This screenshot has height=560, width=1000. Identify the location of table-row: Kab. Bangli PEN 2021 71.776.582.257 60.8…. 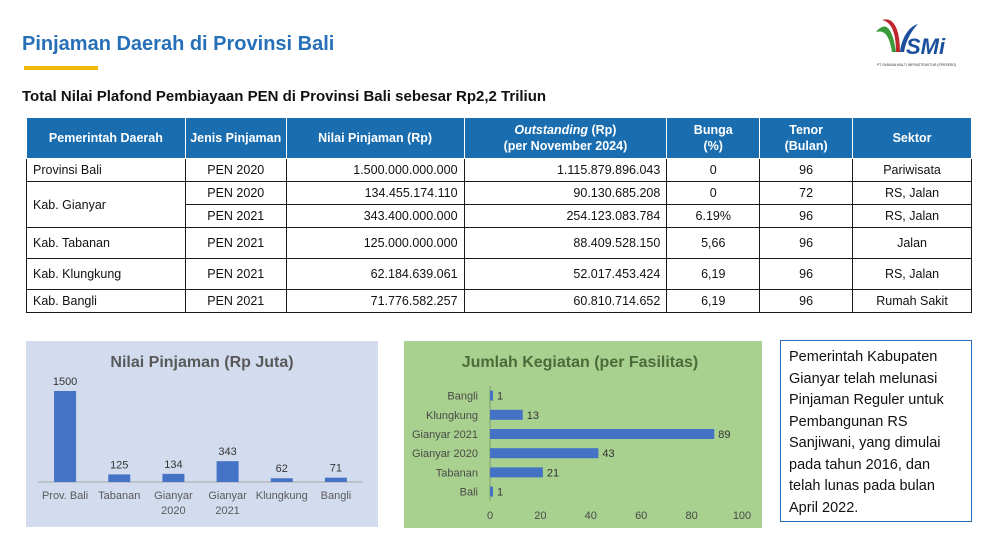
(499, 301).